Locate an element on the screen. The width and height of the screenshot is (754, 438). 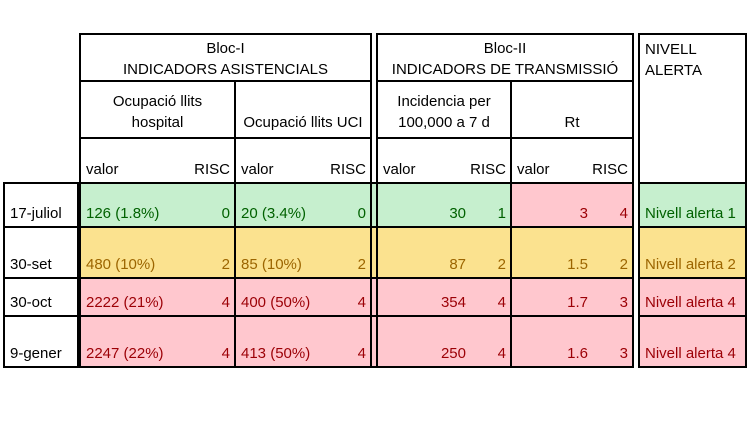
valor-value: 85 (10%) is located at coordinates (271, 264).